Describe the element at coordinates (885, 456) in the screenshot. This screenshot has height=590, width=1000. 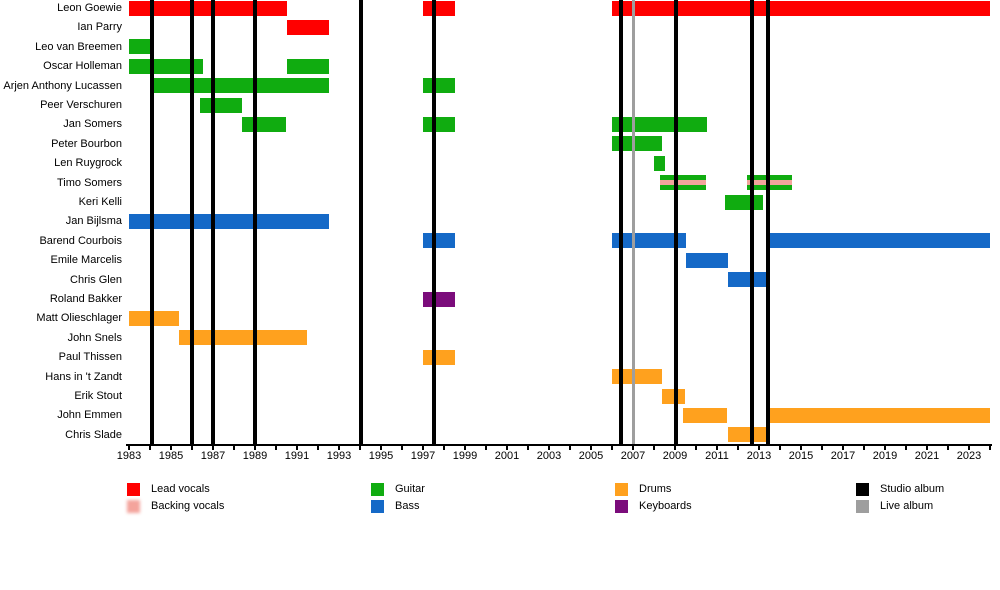
I see `axis-year-label: 2019` at that location.